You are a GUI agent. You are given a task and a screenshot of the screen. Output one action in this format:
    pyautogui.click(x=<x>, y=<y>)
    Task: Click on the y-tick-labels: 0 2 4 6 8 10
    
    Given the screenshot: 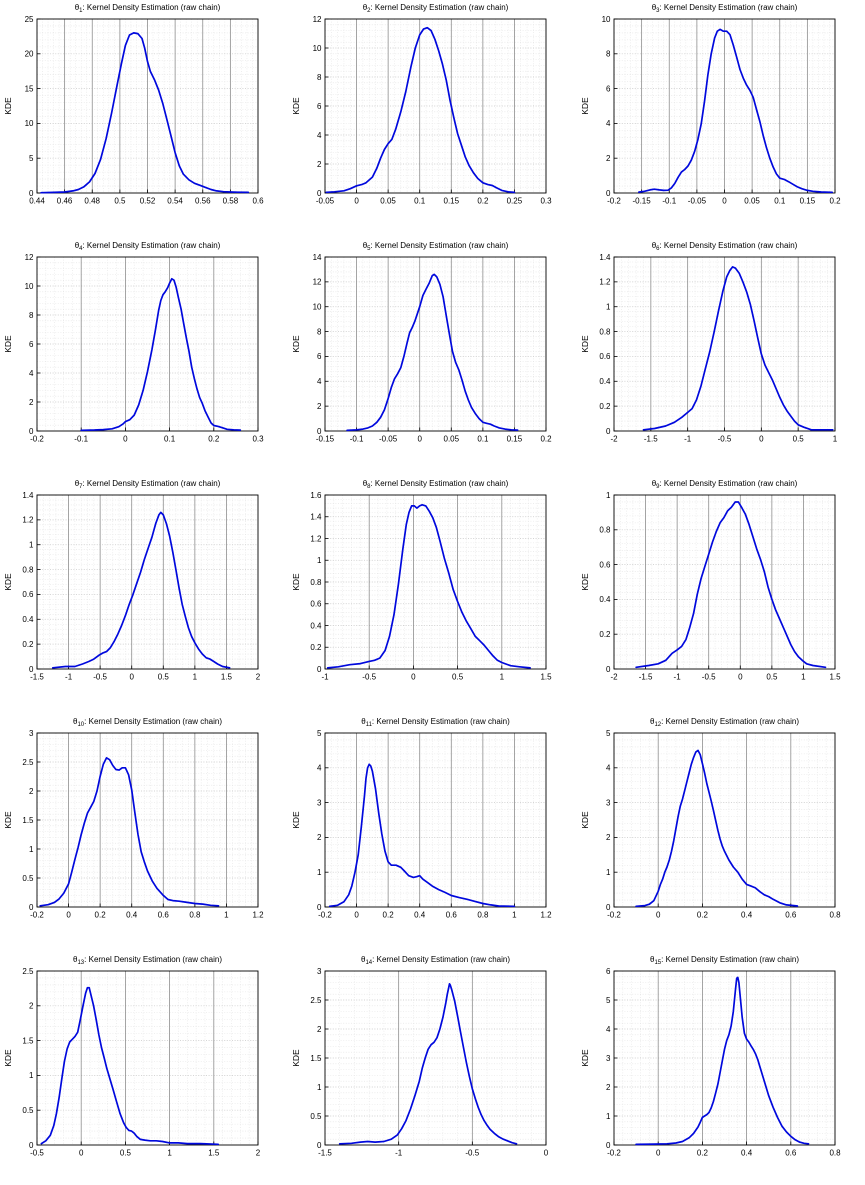 What is the action you would take?
    pyautogui.click(x=606, y=106)
    